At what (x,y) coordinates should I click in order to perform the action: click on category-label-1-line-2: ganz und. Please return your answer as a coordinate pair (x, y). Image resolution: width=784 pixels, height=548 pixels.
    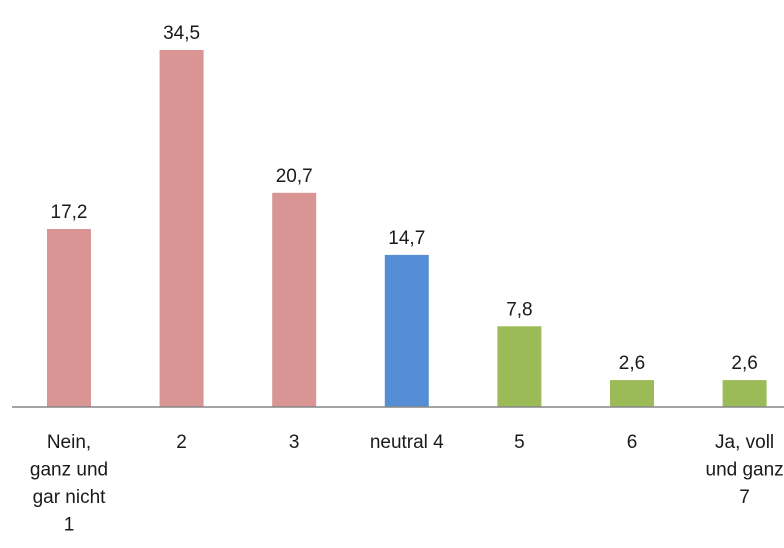
    Looking at the image, I should click on (69, 470).